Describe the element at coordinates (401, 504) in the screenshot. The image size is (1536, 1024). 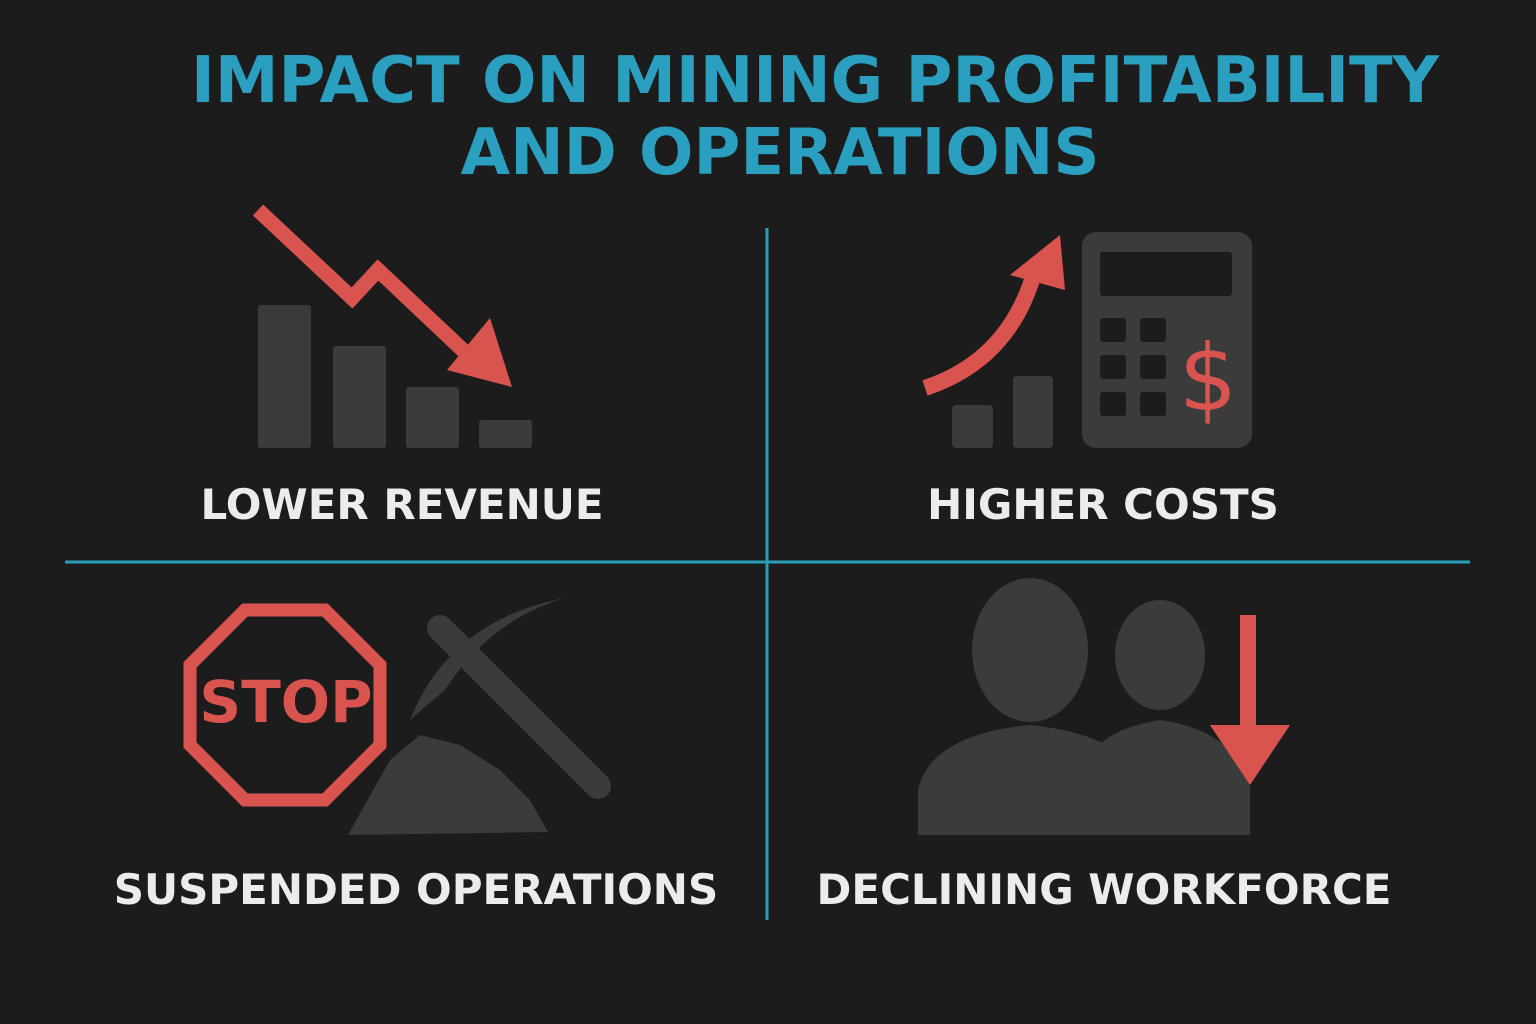
I see `quadrant-label: LOWER REVENUE` at that location.